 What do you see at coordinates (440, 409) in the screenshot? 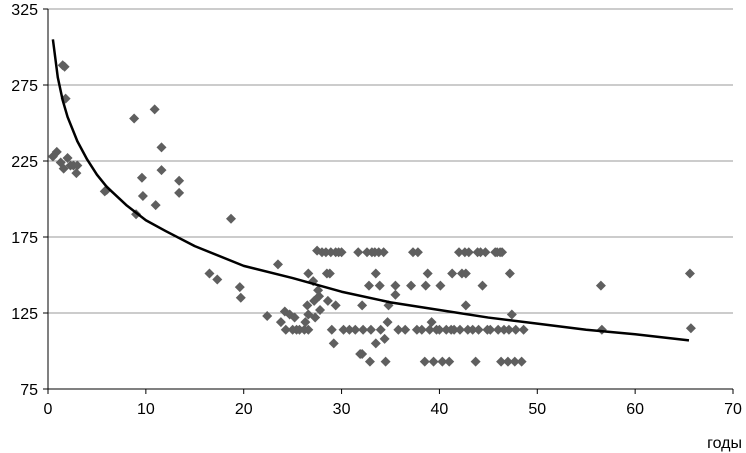
I see `x-tick-label: 40` at bounding box center [440, 409].